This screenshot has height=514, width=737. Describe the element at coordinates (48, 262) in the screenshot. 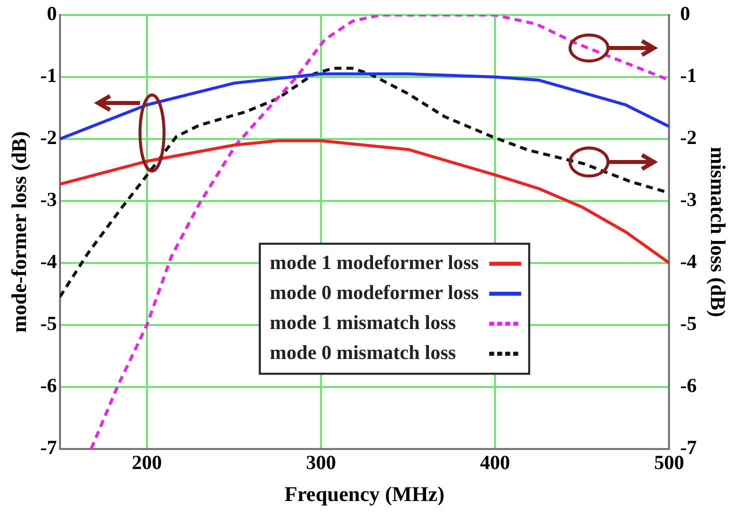

I see `y-tick-label: -4` at that location.